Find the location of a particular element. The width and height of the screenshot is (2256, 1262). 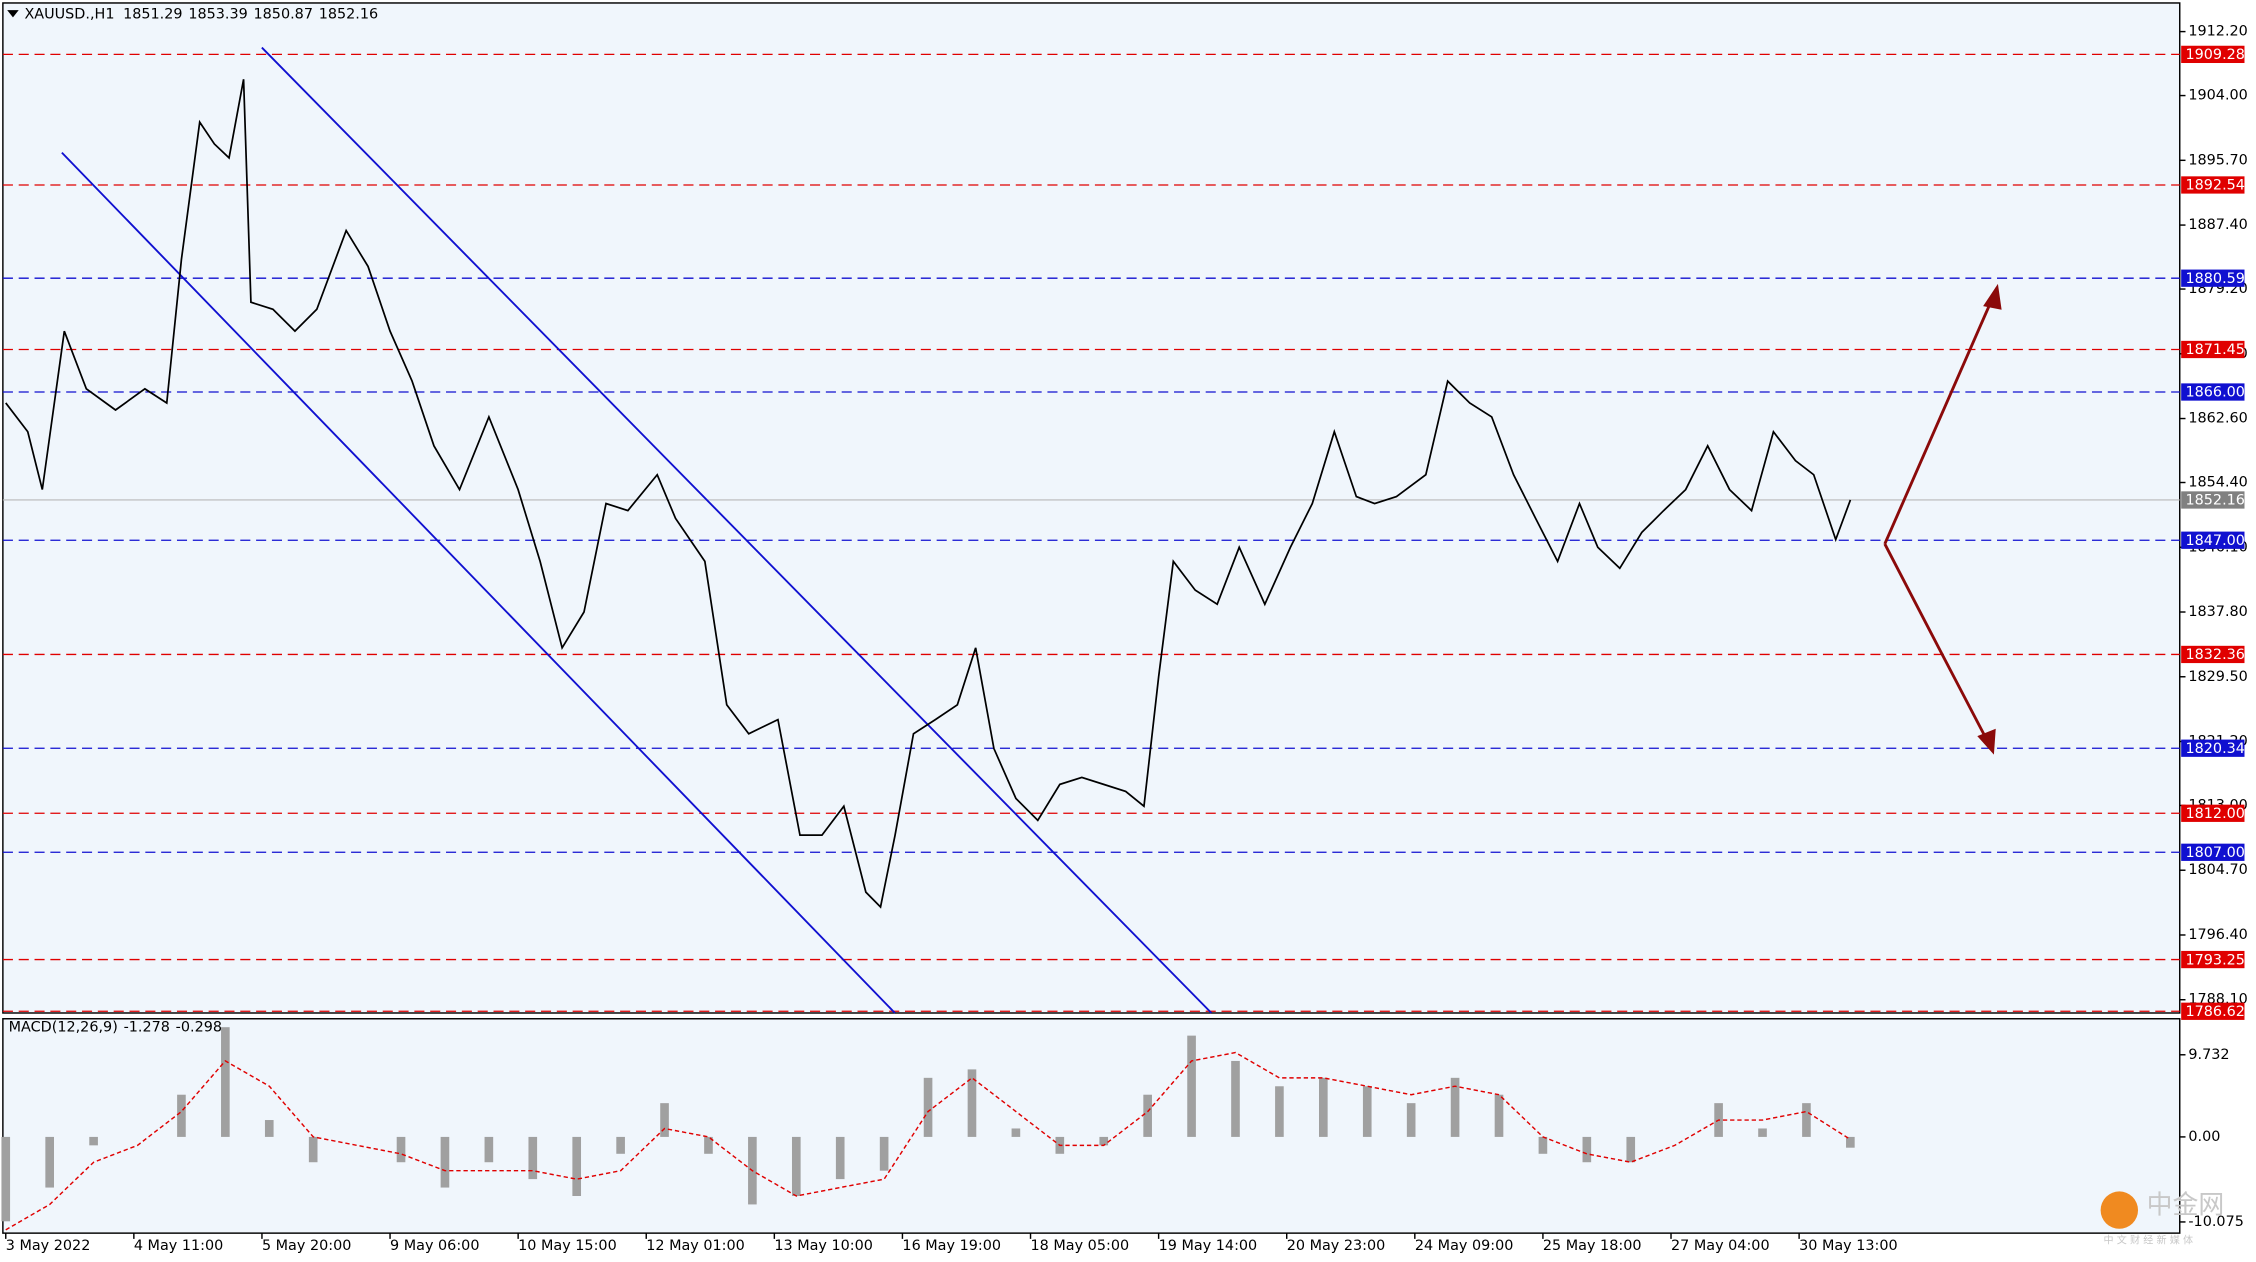

y-tick-label: 1854.40 is located at coordinates (2217, 483).